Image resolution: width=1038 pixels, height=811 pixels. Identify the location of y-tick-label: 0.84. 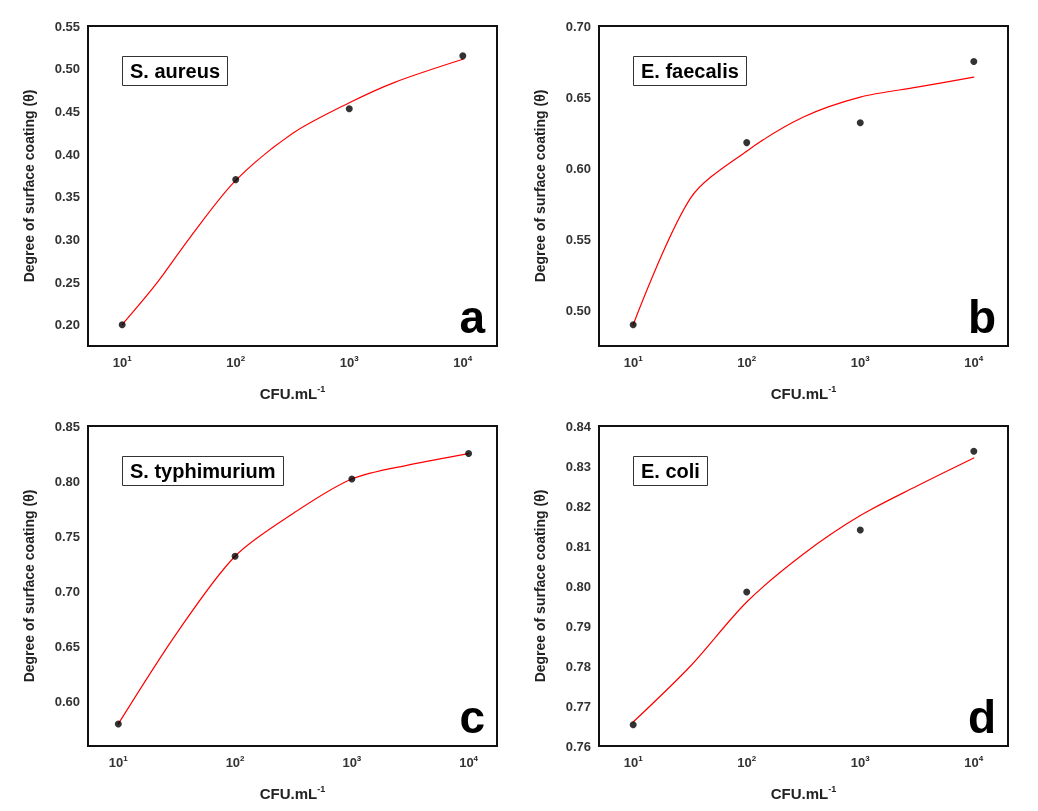
(578, 426).